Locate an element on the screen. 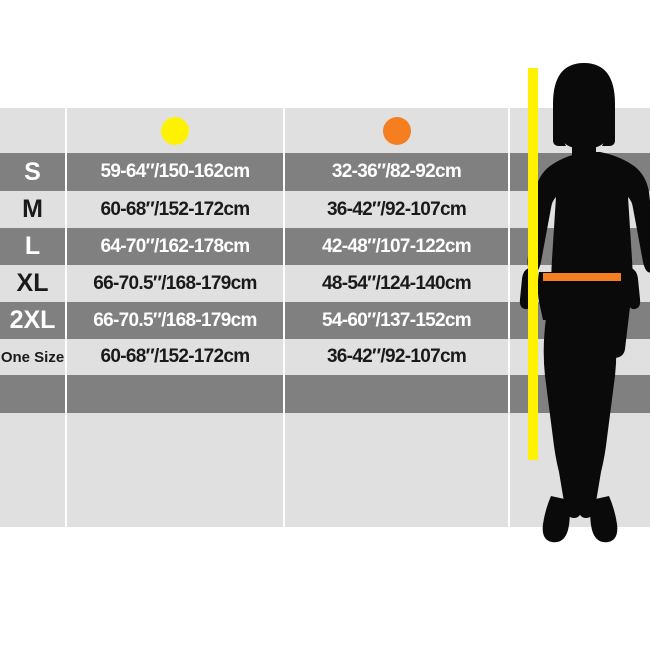  cell-size: XL is located at coordinates (33, 283).